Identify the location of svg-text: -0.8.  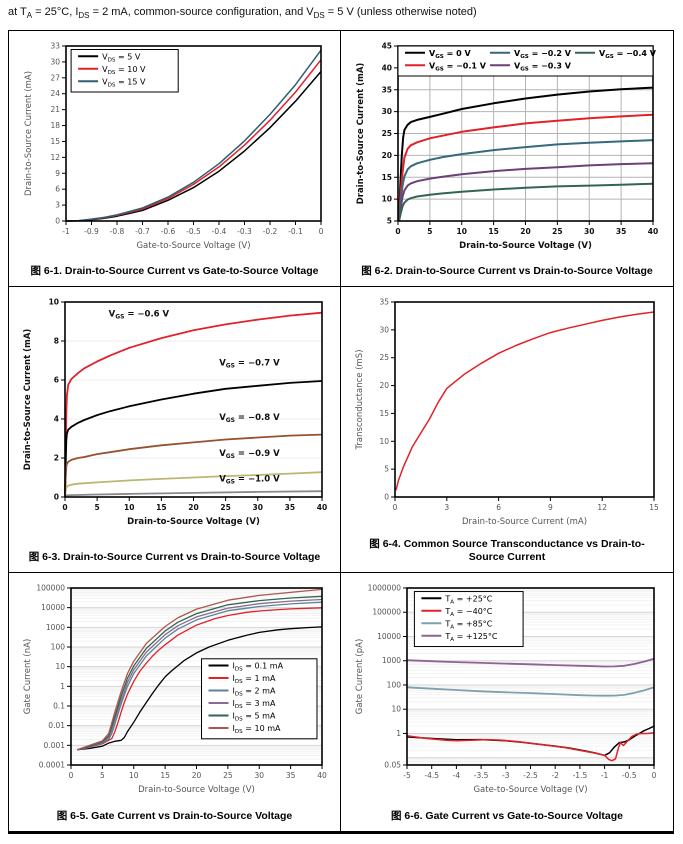
(116, 231).